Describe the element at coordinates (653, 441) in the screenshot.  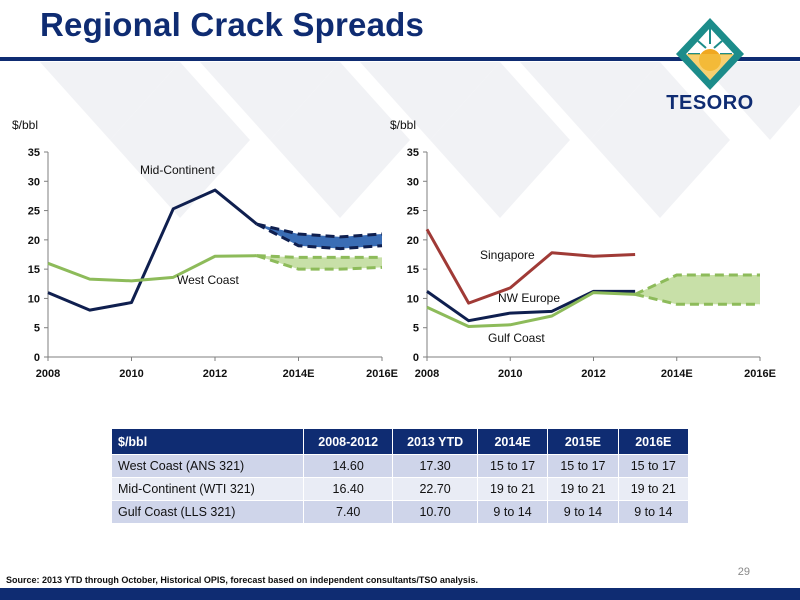
I see `table-header-cell: 2016E` at that location.